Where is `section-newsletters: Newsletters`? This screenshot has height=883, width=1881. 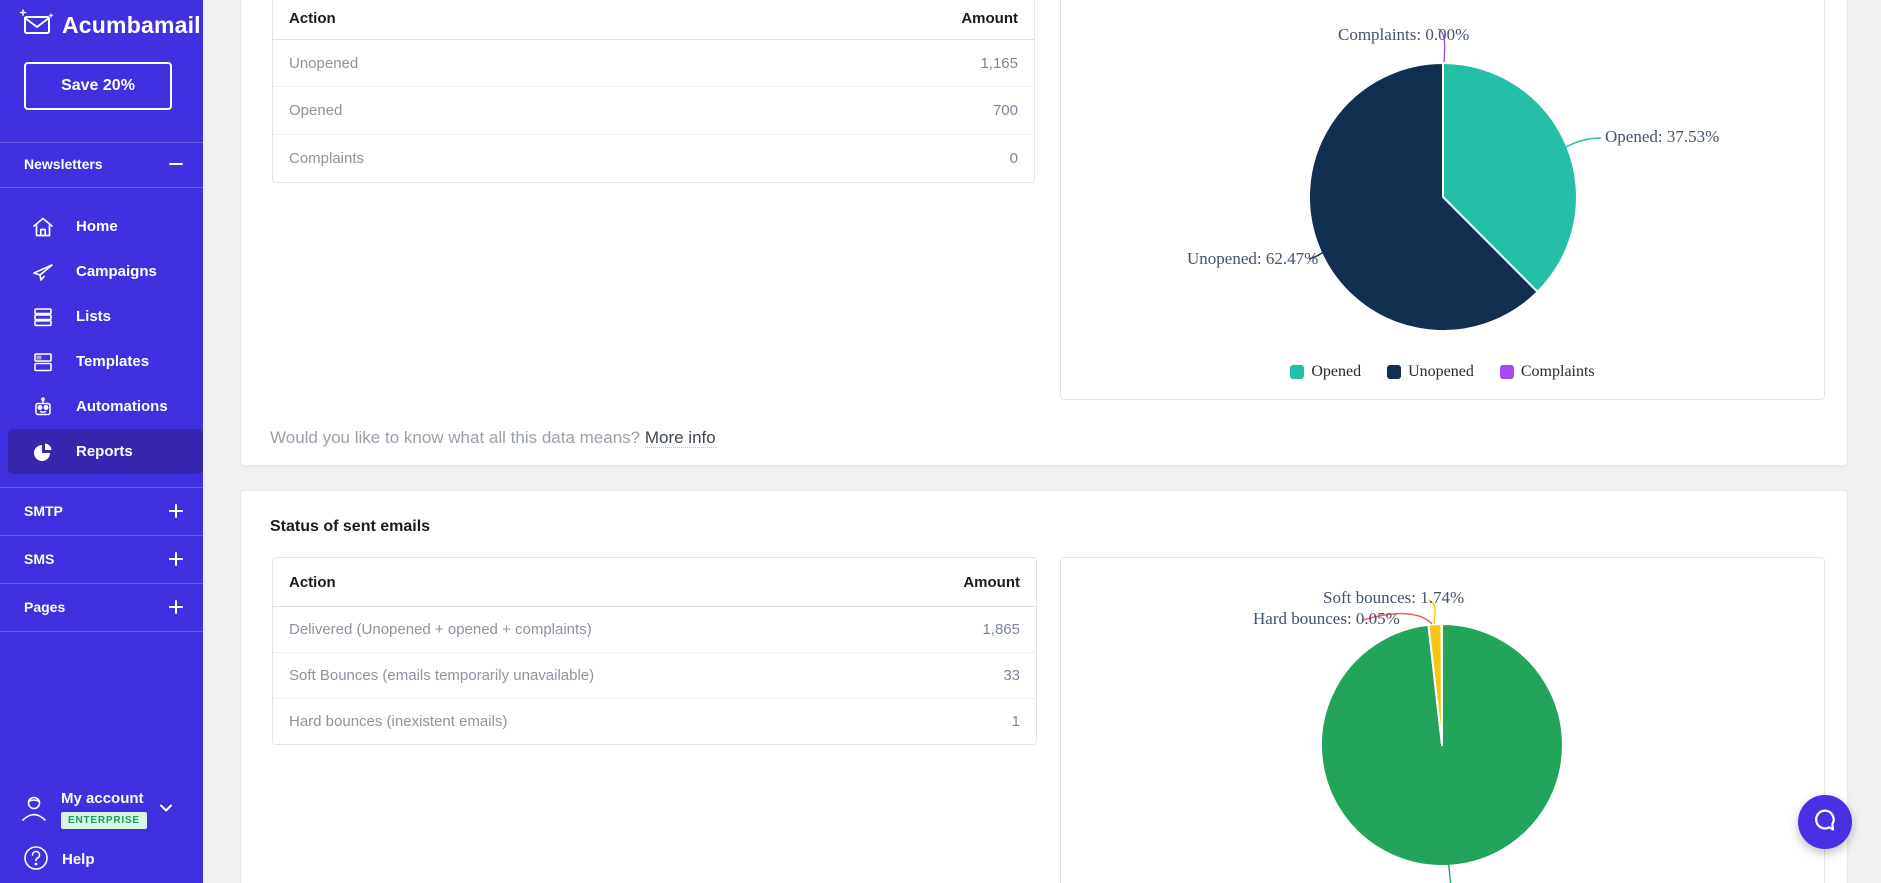
section-newsletters: Newsletters is located at coordinates (101, 164).